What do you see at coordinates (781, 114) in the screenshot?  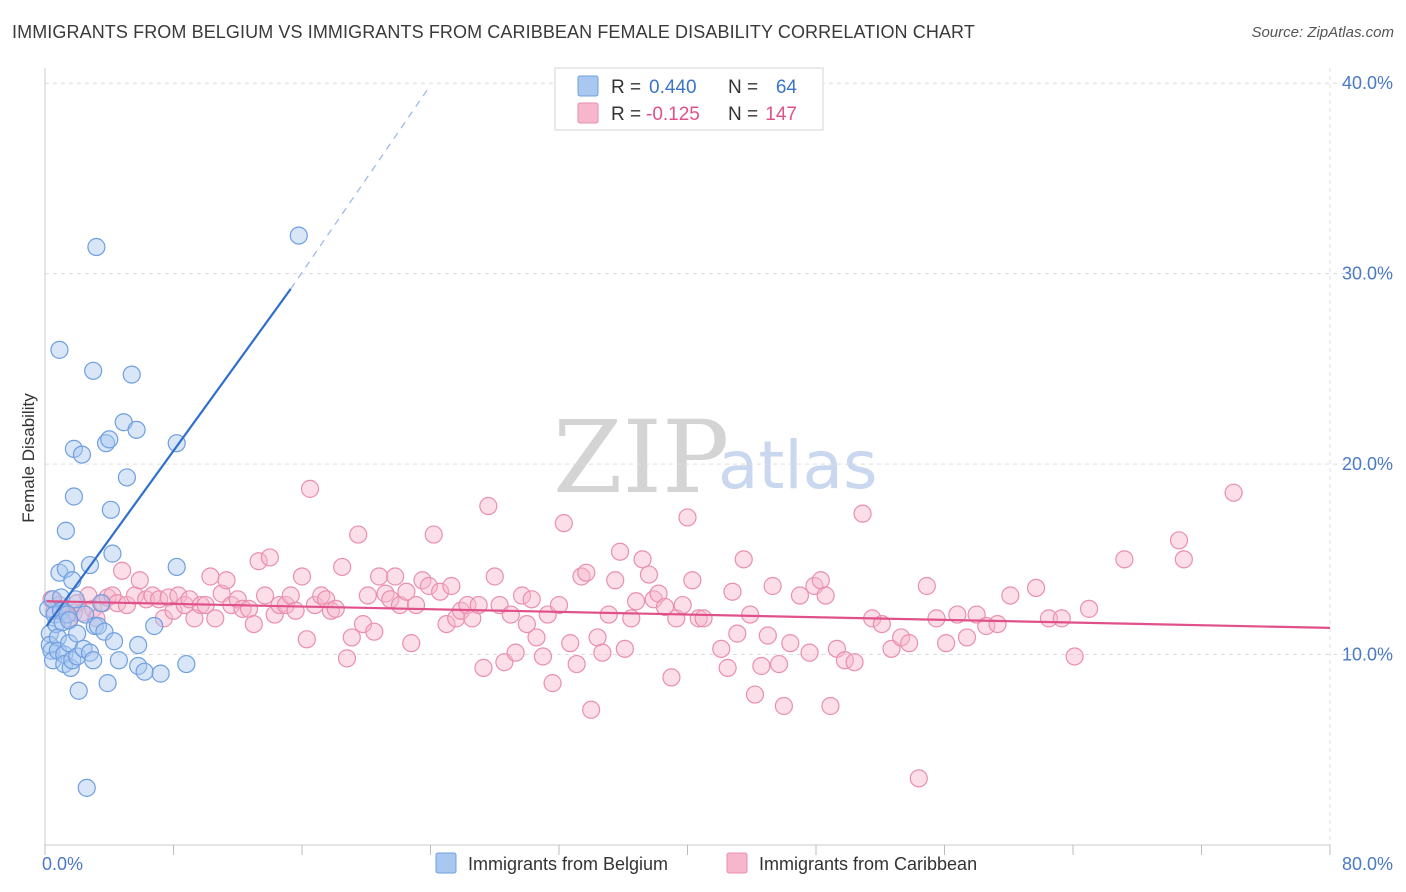 I see `legend-n-value-pink: 147` at bounding box center [781, 114].